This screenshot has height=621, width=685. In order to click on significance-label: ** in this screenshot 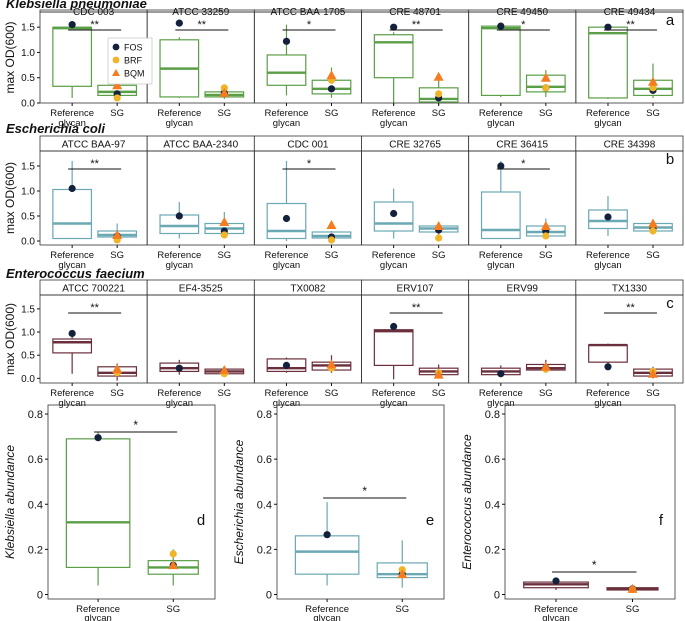, I will do `click(416, 25)`.